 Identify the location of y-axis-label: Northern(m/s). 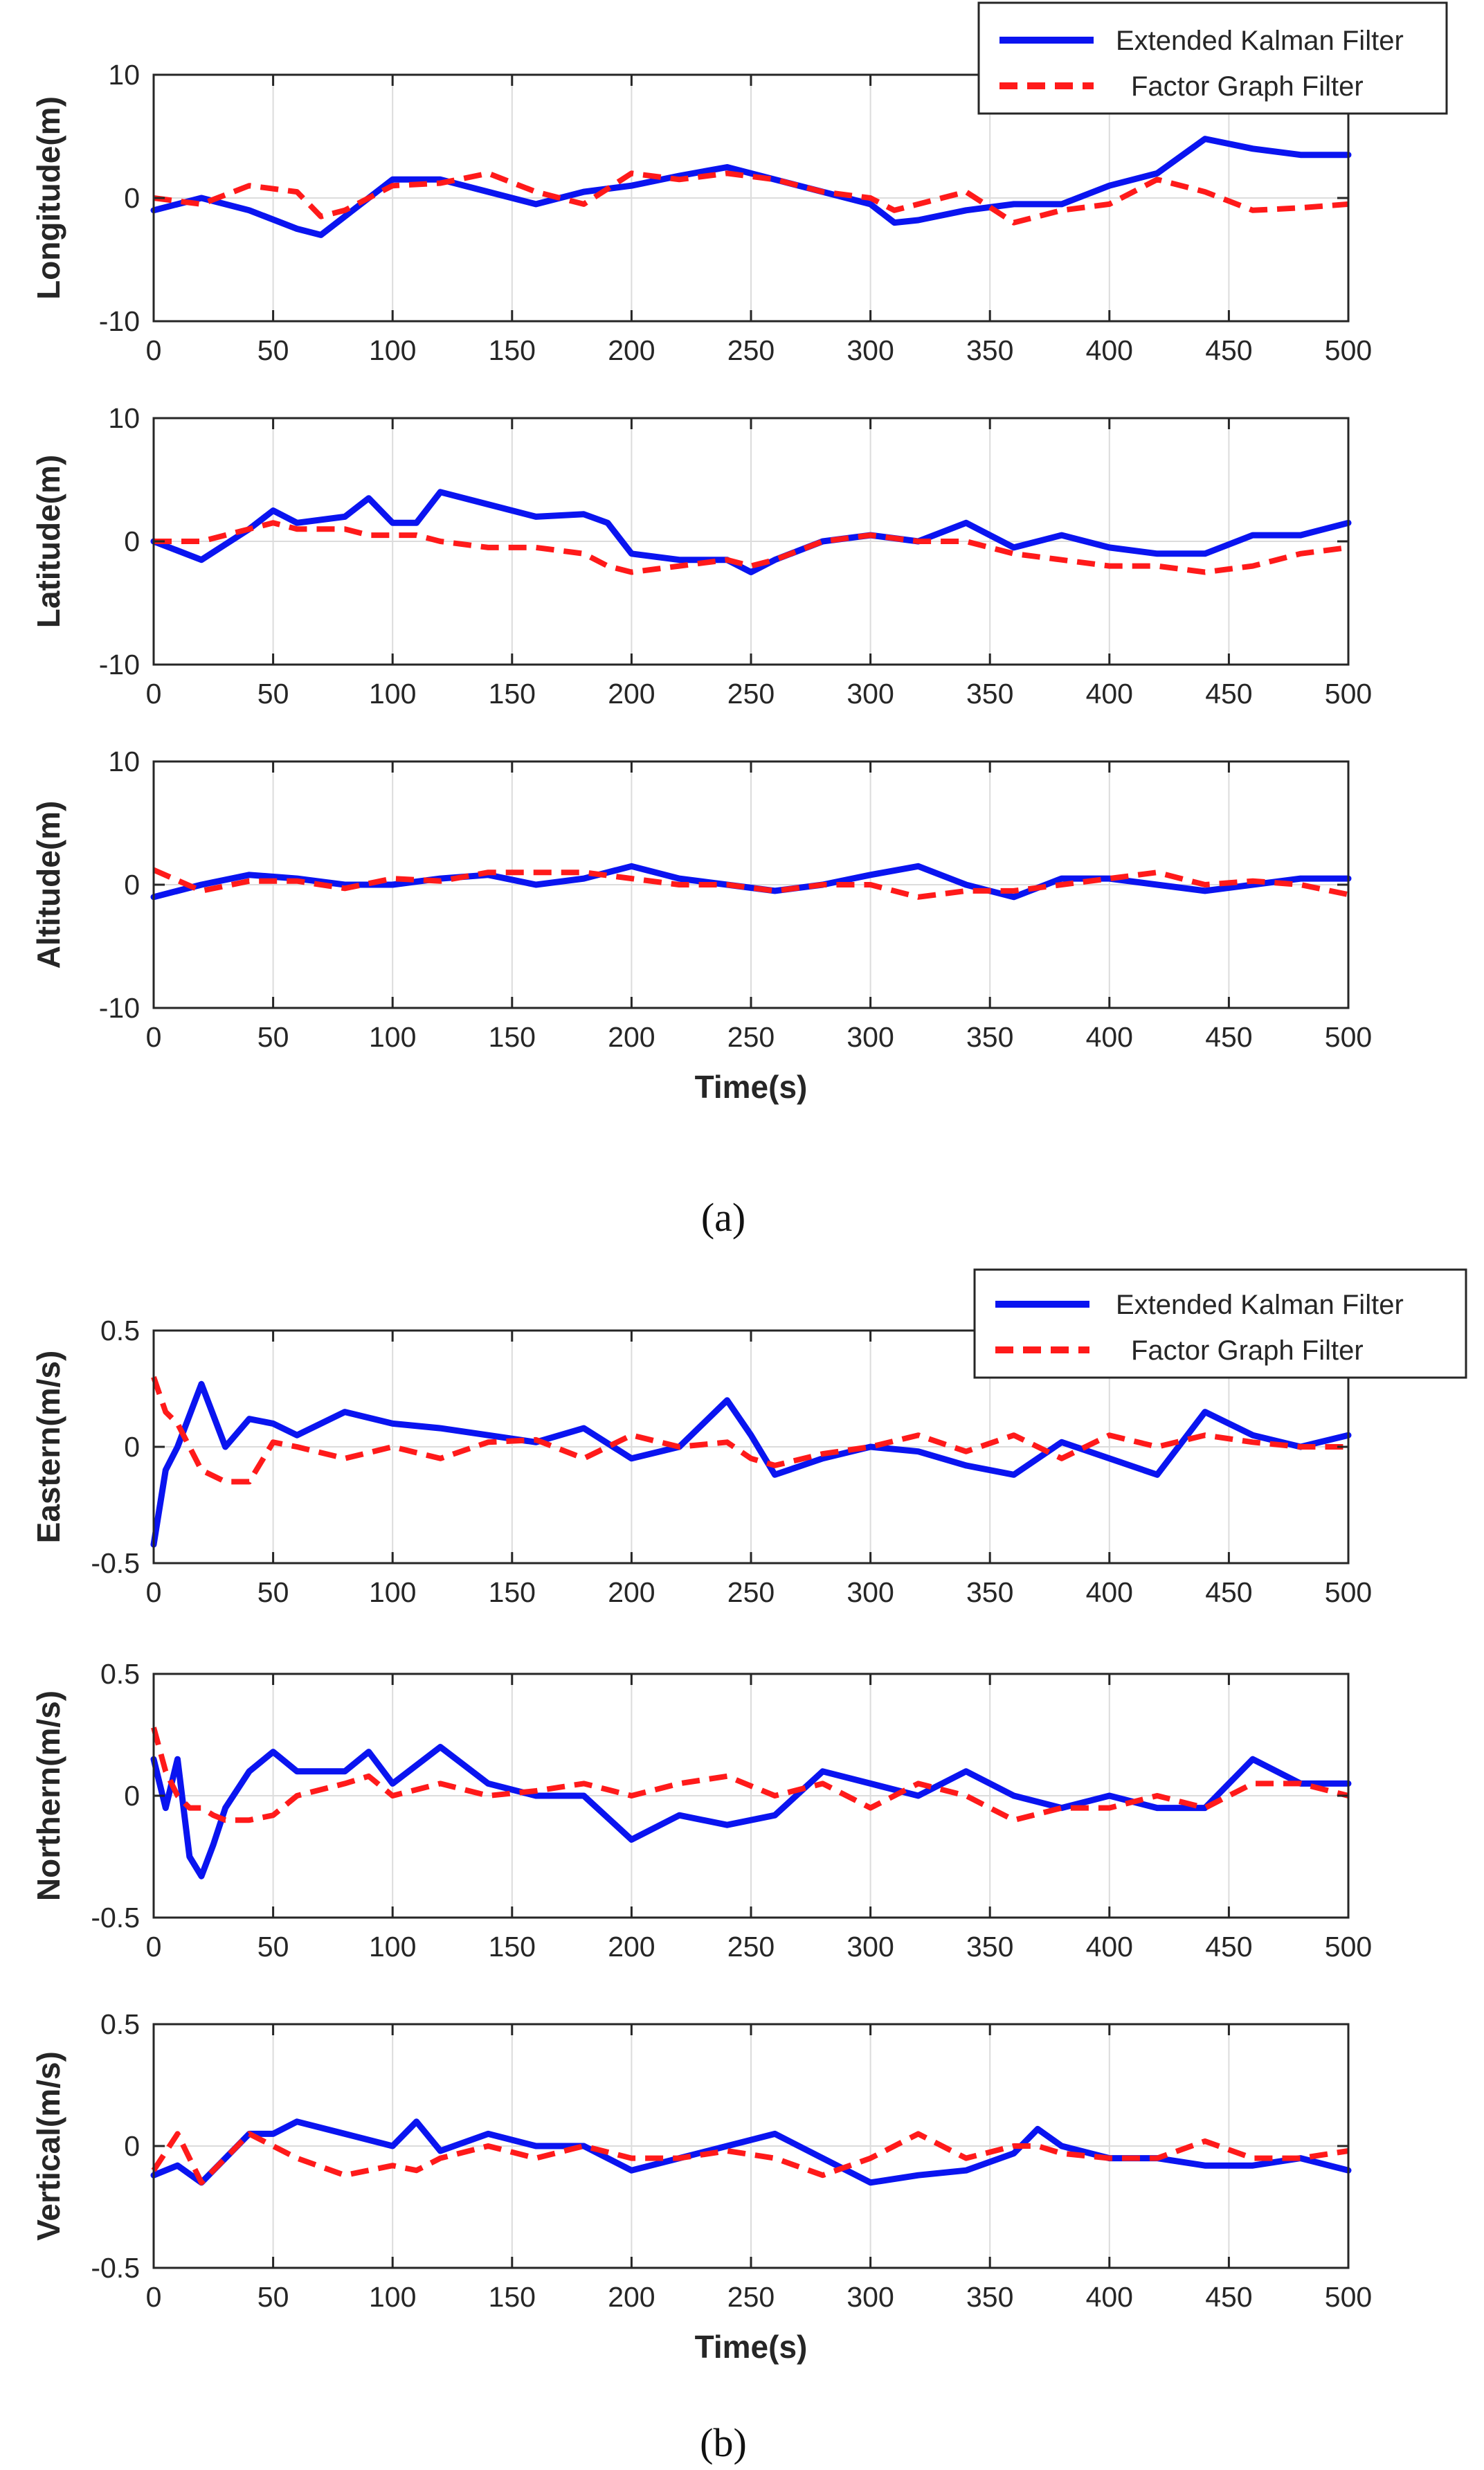
(48, 1796).